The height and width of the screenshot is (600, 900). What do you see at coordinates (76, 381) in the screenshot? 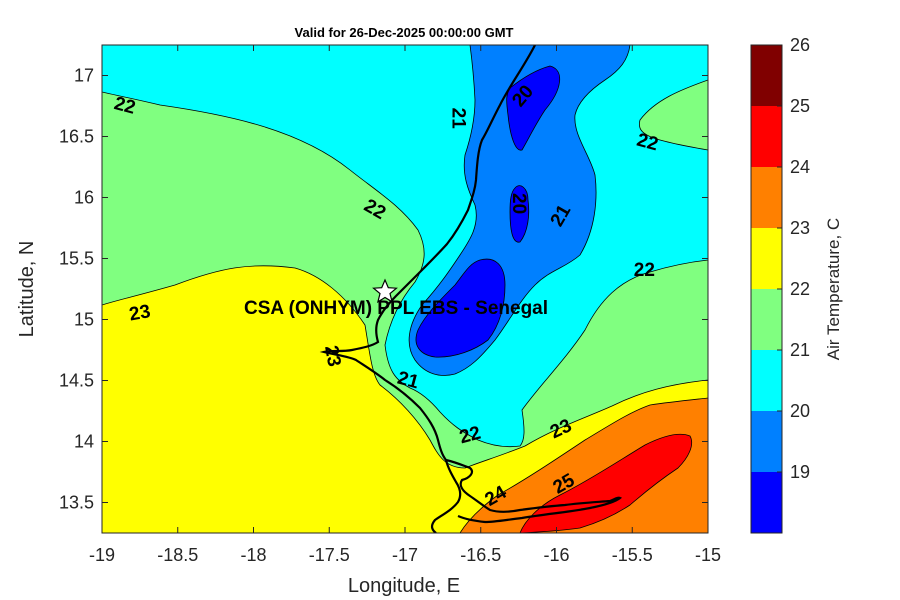
I see `y-tick-label: 14.5` at bounding box center [76, 381].